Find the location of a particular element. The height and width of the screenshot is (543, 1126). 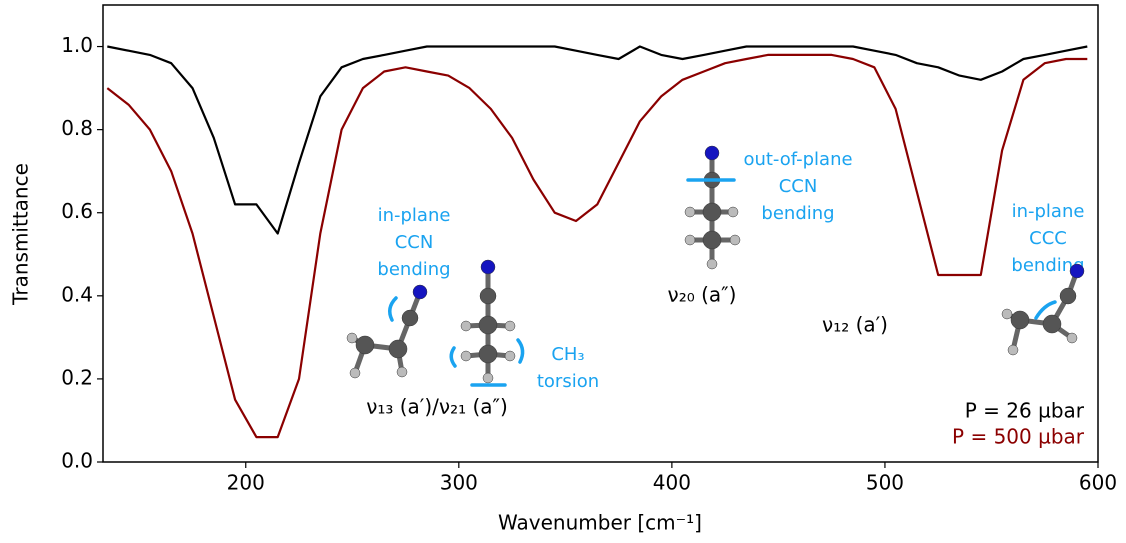

y-tick-label: 1.0 is located at coordinates (77, 45).